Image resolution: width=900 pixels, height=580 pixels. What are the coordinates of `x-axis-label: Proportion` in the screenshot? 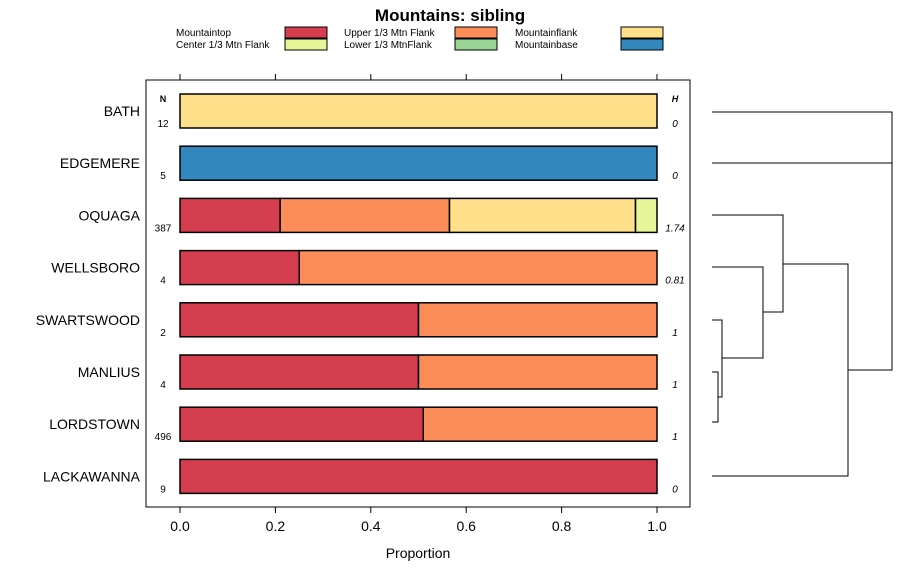 It's located at (418, 553).